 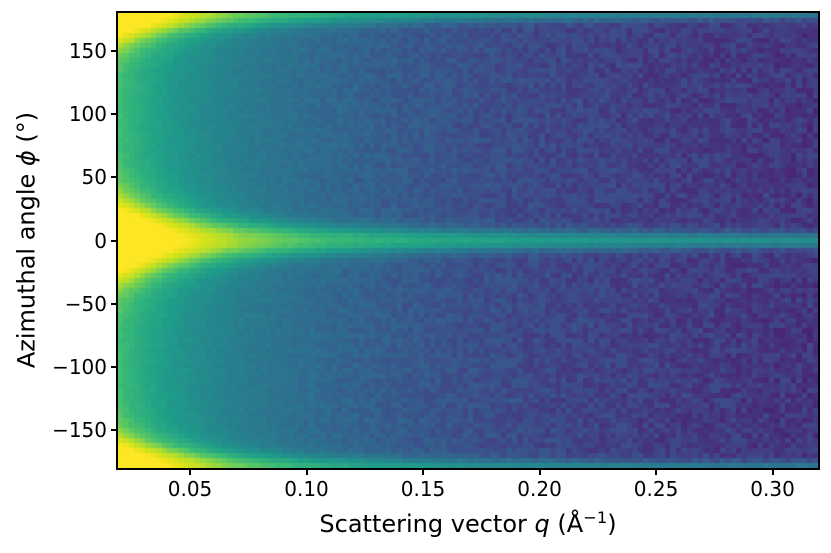 I want to click on x-axis-label-unit-open: (Å, so click(x=566, y=524).